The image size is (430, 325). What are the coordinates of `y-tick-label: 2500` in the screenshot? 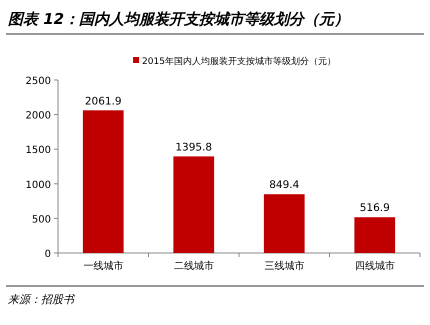 It's located at (38, 81).